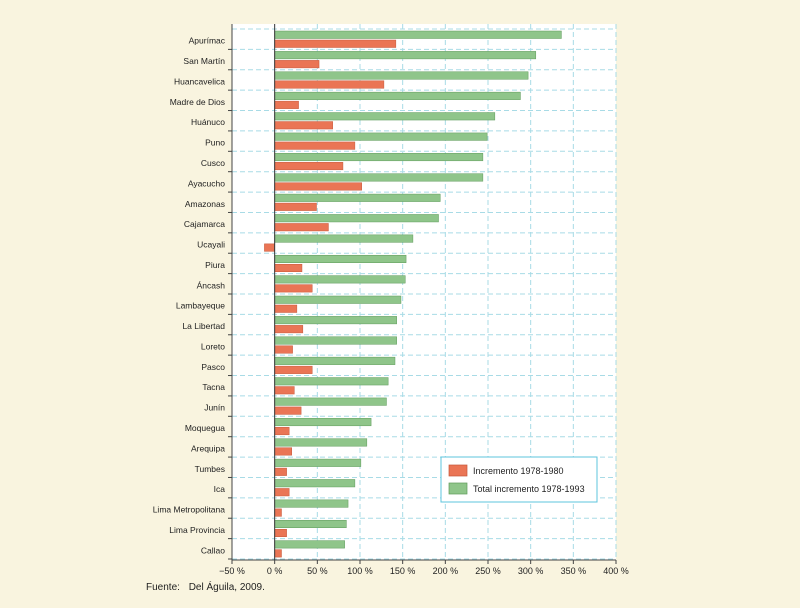 This screenshot has width=800, height=608. Describe the element at coordinates (214, 408) in the screenshot. I see `category-label: Junín` at that location.